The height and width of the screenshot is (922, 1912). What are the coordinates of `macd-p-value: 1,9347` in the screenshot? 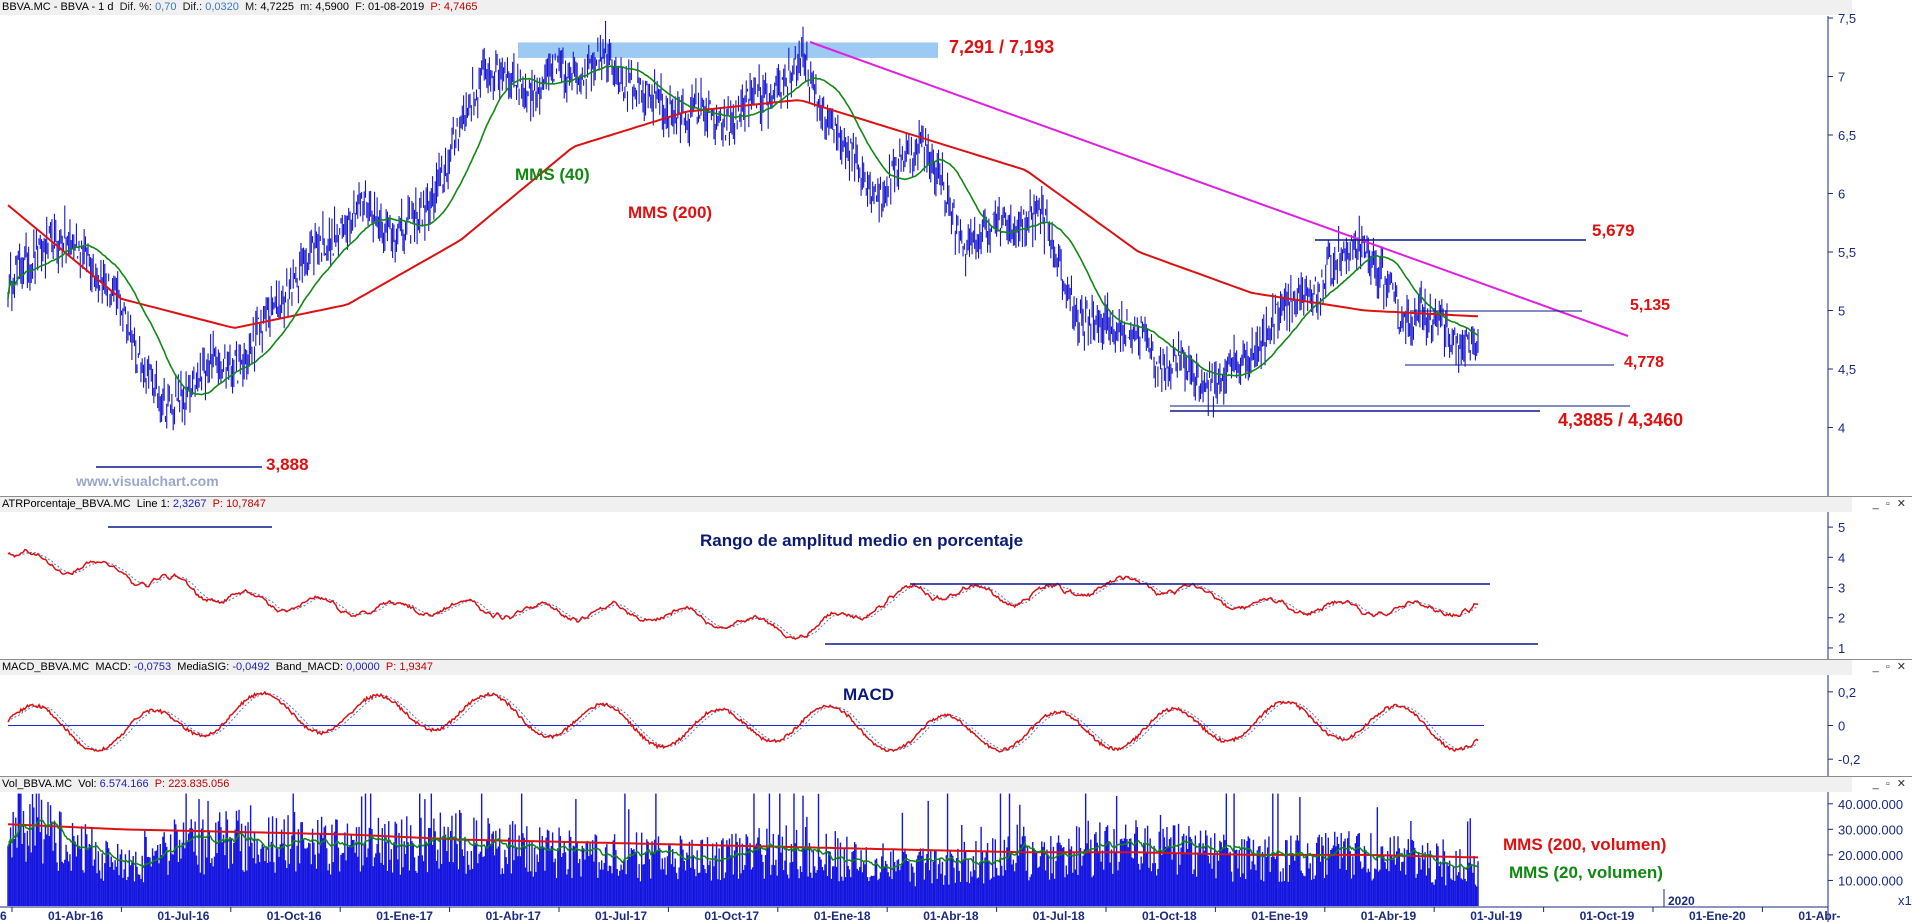 It's located at (416, 667).